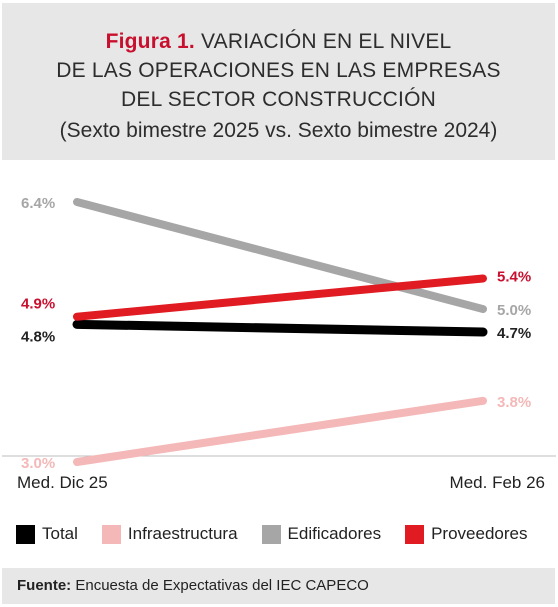  Describe the element at coordinates (514, 402) in the screenshot. I see `data-label-infraestructura-end: 3.8%` at that location.